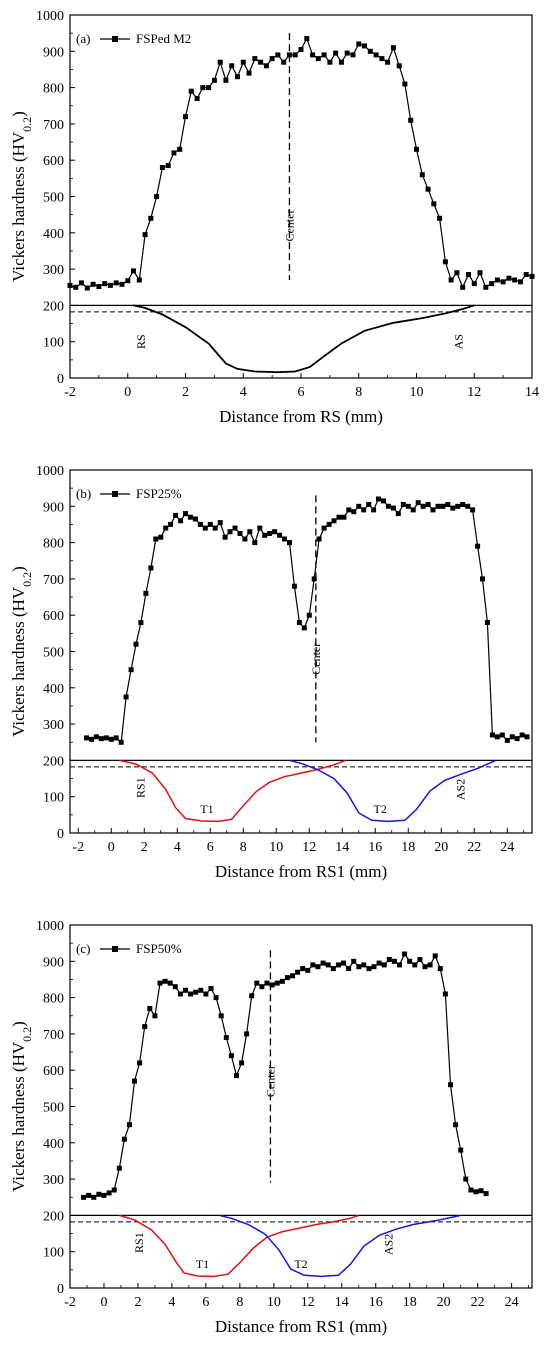 This screenshot has width=550, height=1360. What do you see at coordinates (141, 341) in the screenshot?
I see `rs-label: RS` at bounding box center [141, 341].